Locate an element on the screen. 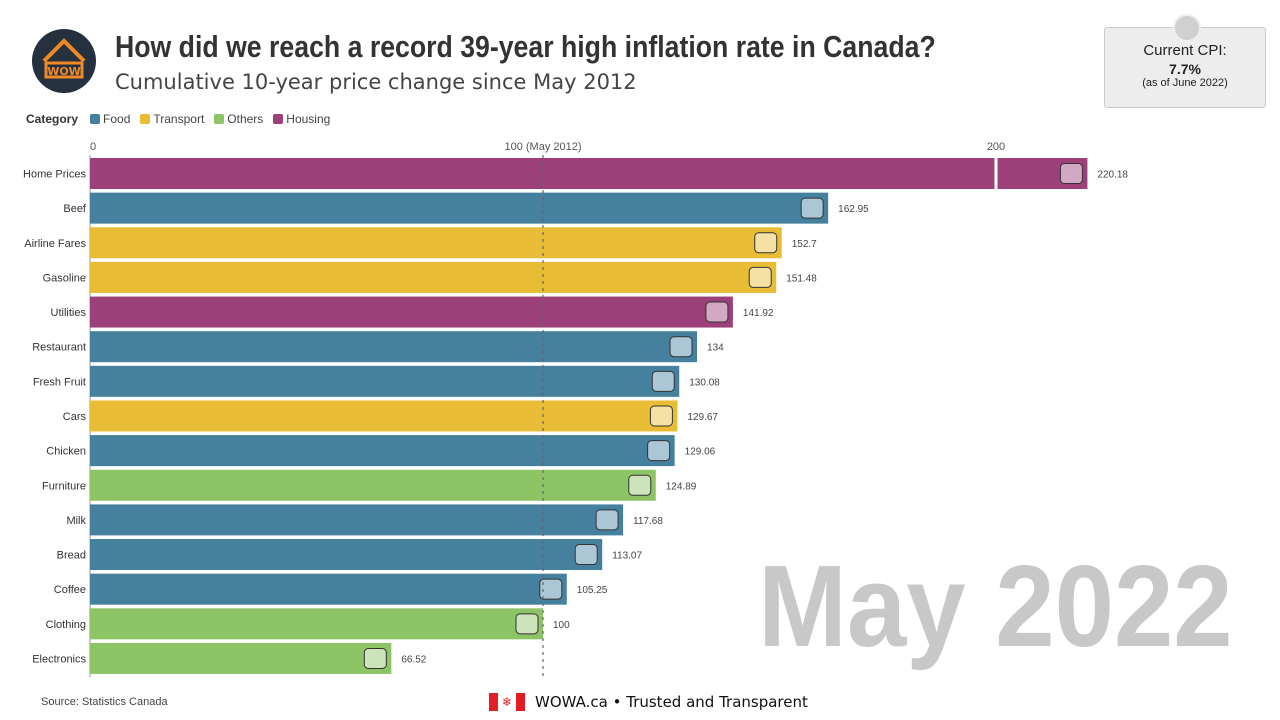 This screenshot has height=720, width=1280. value-label: 100 is located at coordinates (561, 625).